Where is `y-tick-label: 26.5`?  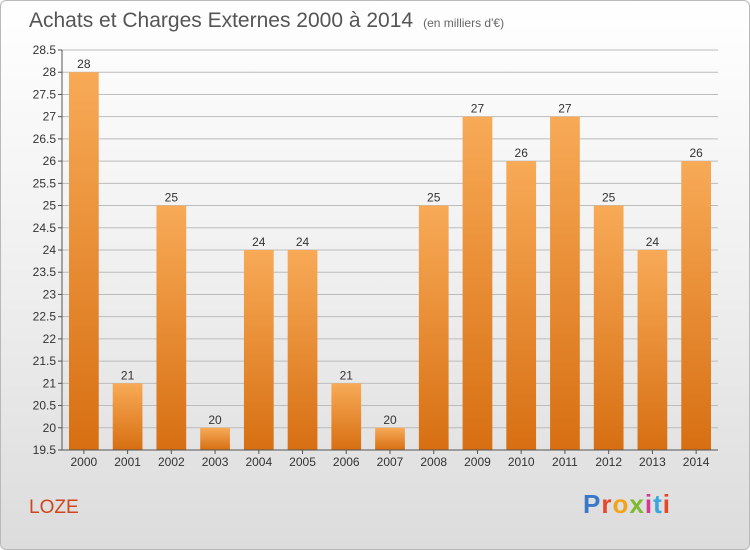
y-tick-label: 26.5 is located at coordinates (45, 139).